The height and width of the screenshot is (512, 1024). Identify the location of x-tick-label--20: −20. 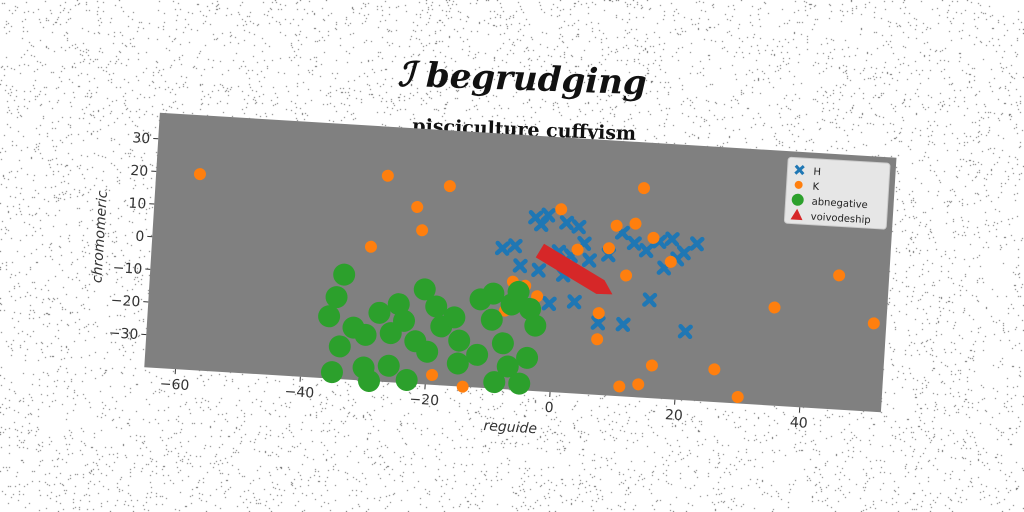
(424, 400).